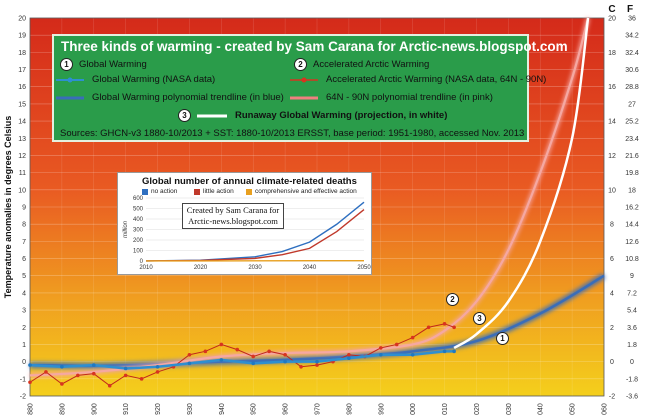  I want to click on right-axis-f-label: 34.2, so click(632, 36).